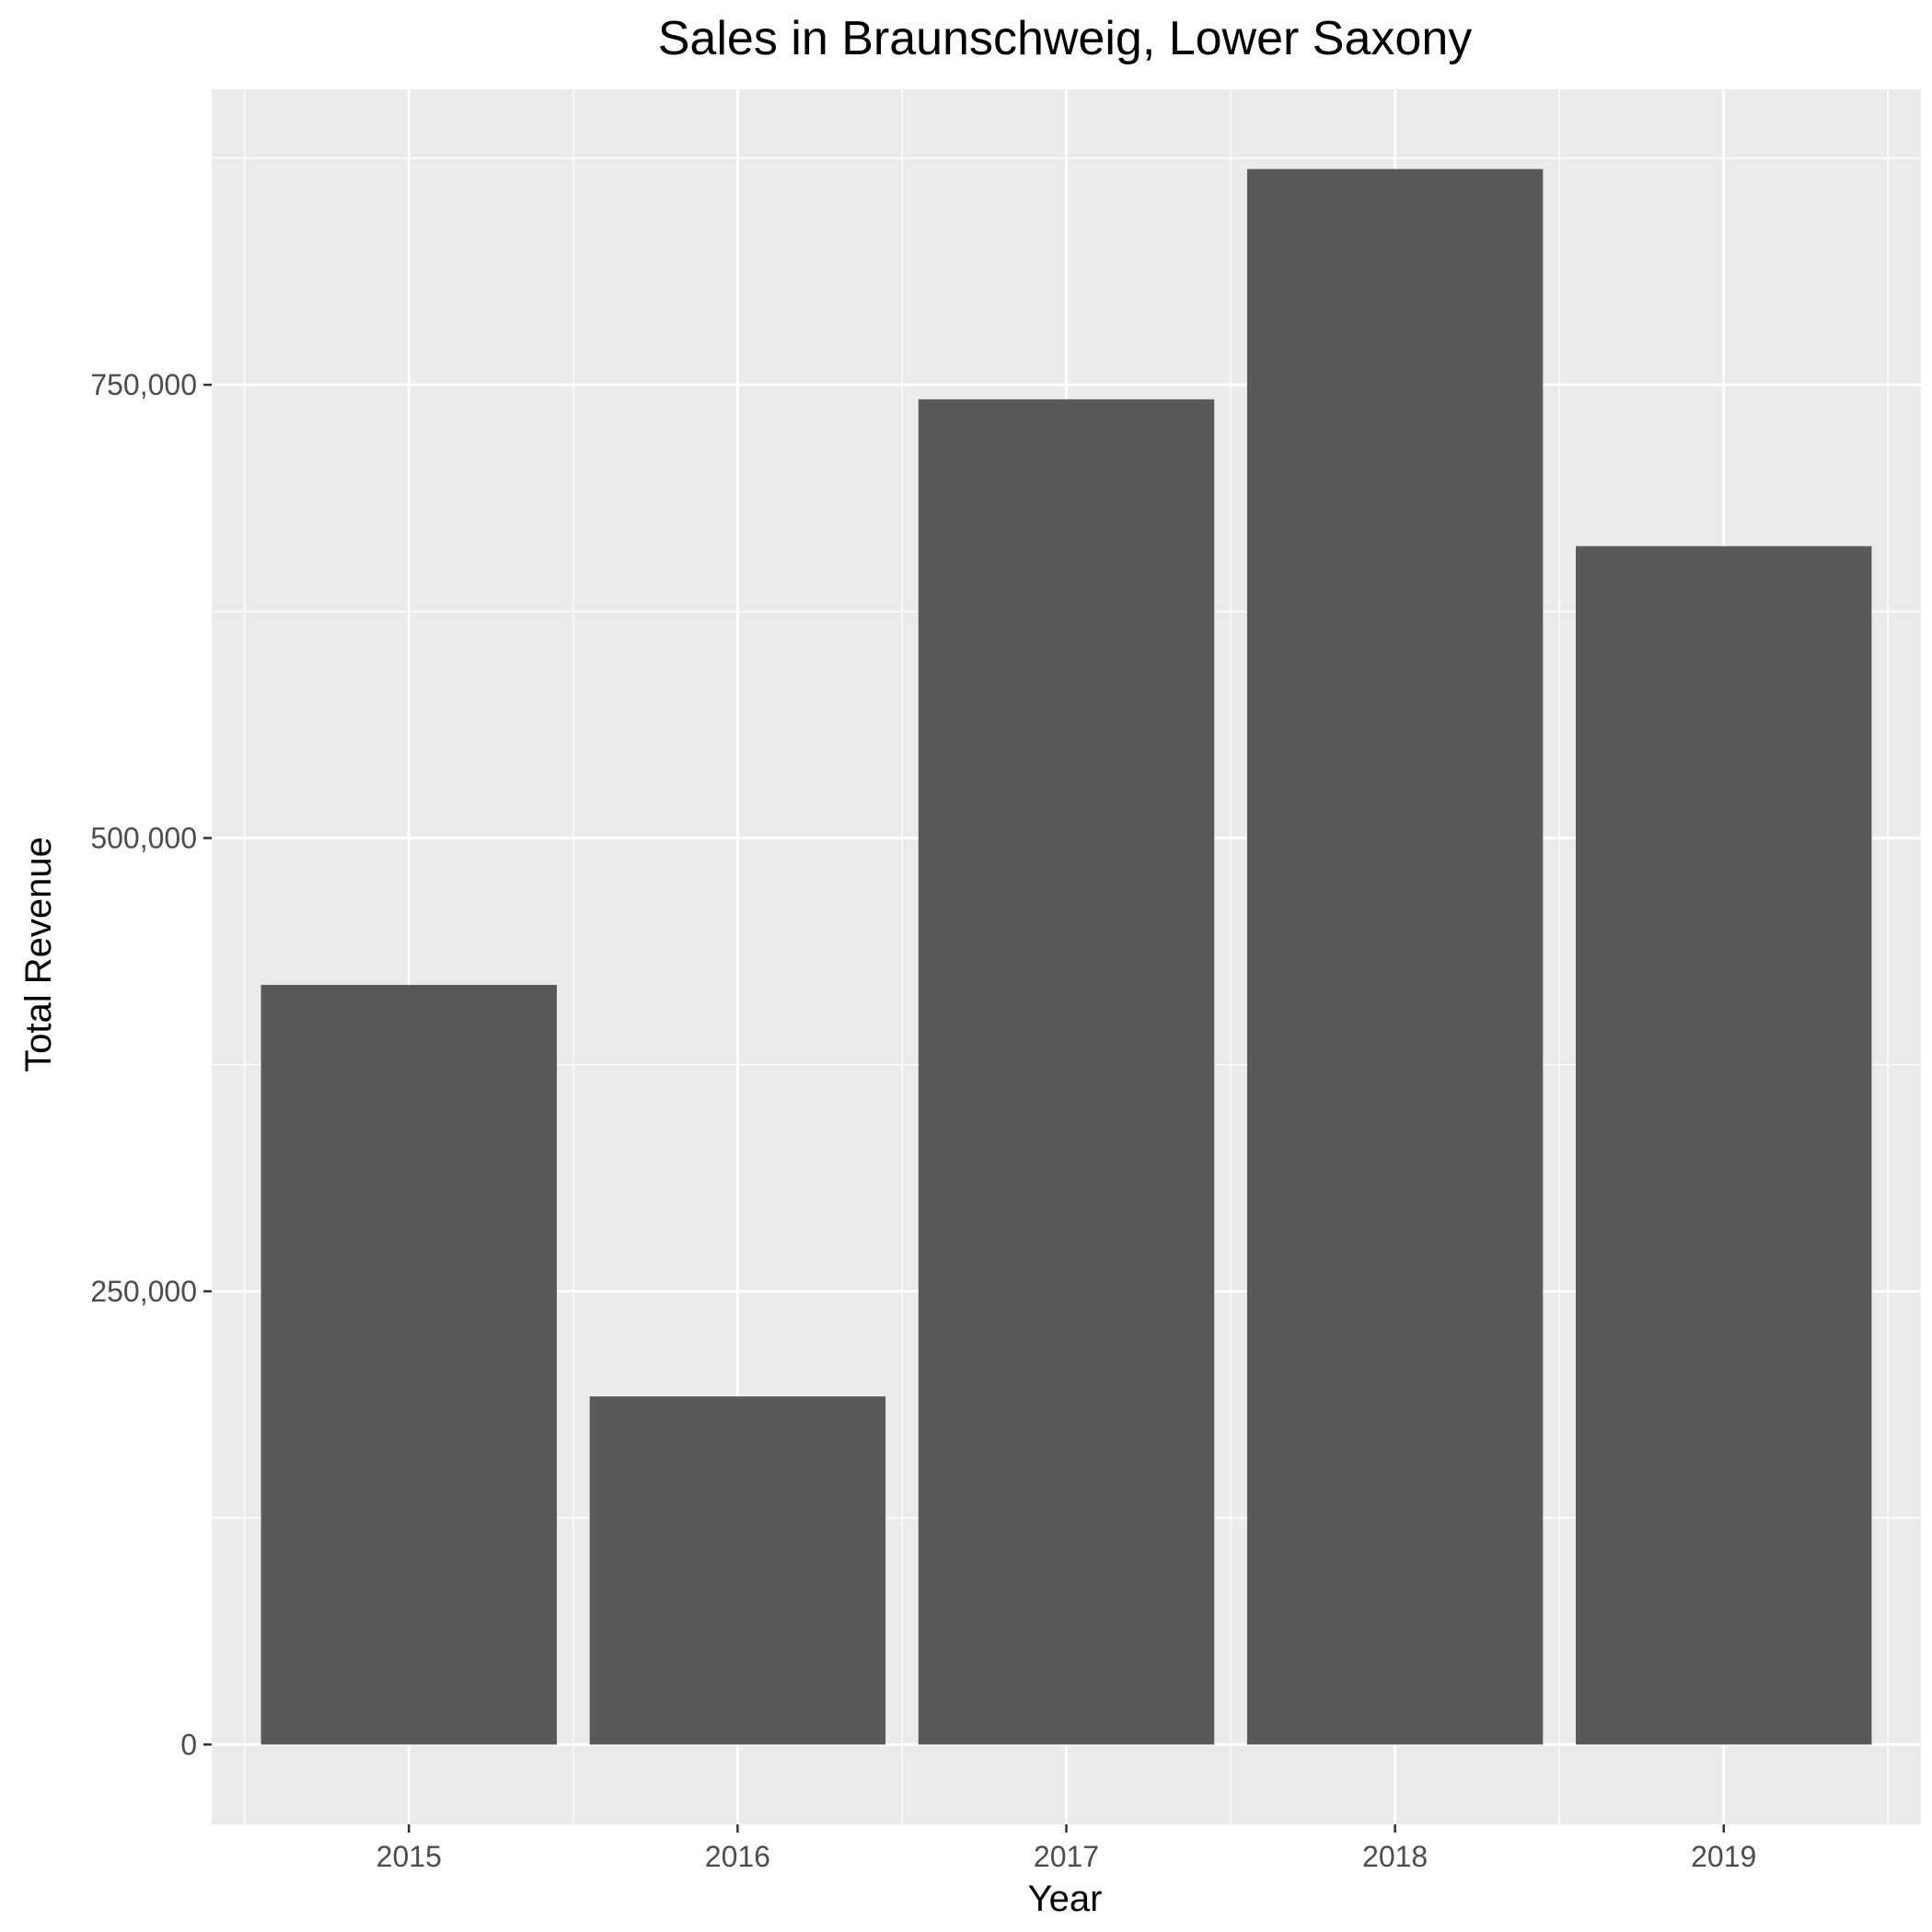  Describe the element at coordinates (38, 955) in the screenshot. I see `y-axis-title: Total Revenue` at that location.